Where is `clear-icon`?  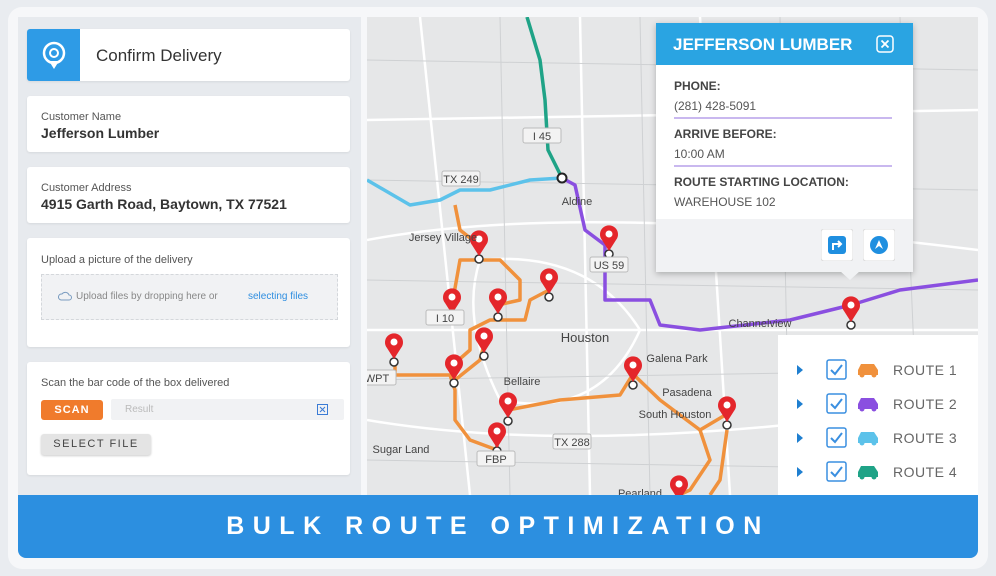
clear-icon is located at coordinates (322, 409).